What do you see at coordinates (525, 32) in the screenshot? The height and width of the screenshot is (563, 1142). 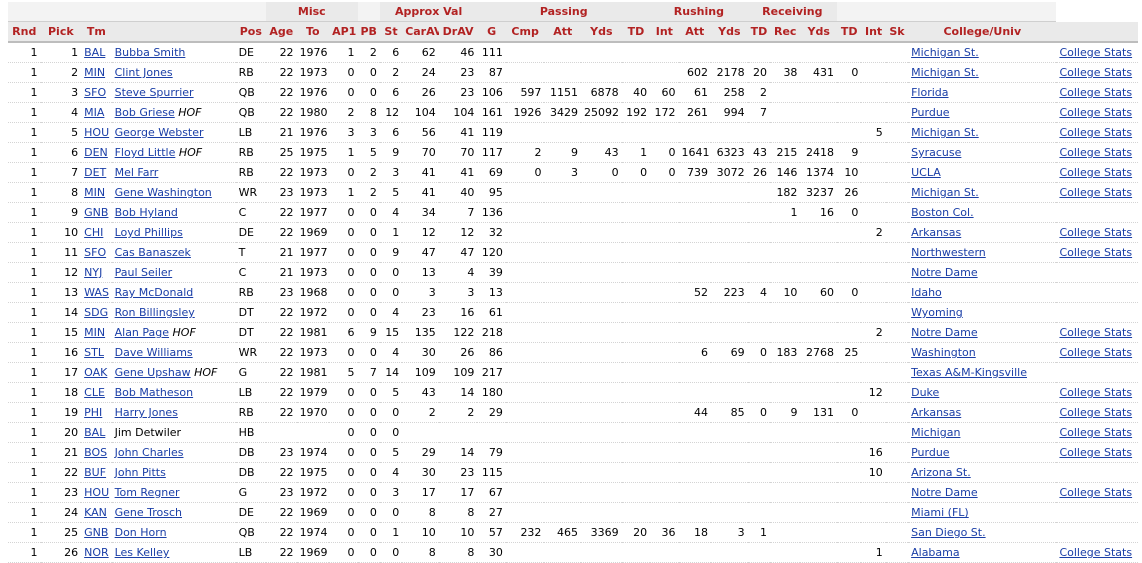 I see `column-header: Cmp` at bounding box center [525, 32].